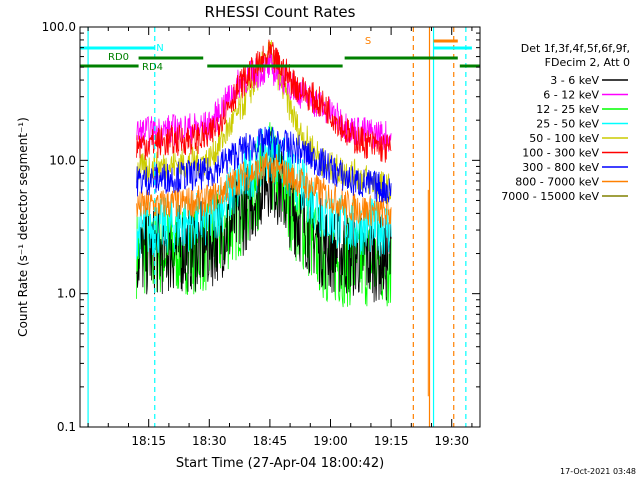 This screenshot has height=480, width=640. I want to click on legend-header-line-2: FDecim 2, Att 0, so click(587, 62).